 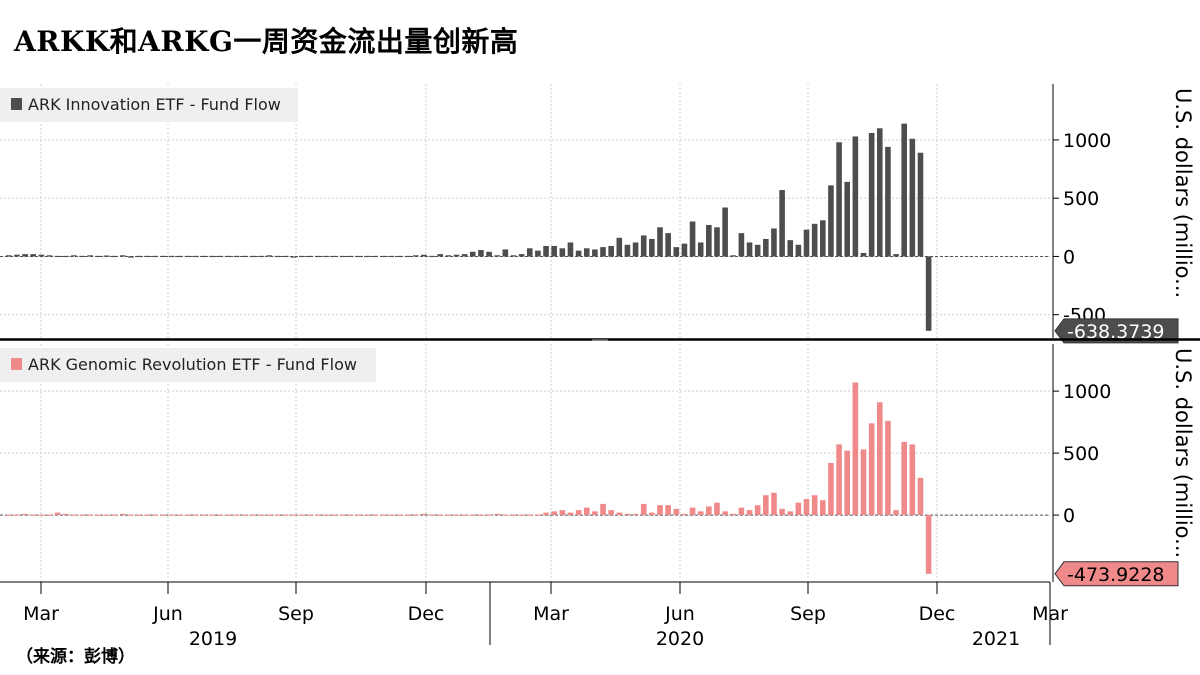 What do you see at coordinates (996, 639) in the screenshot?
I see `x-year-label: 2021` at bounding box center [996, 639].